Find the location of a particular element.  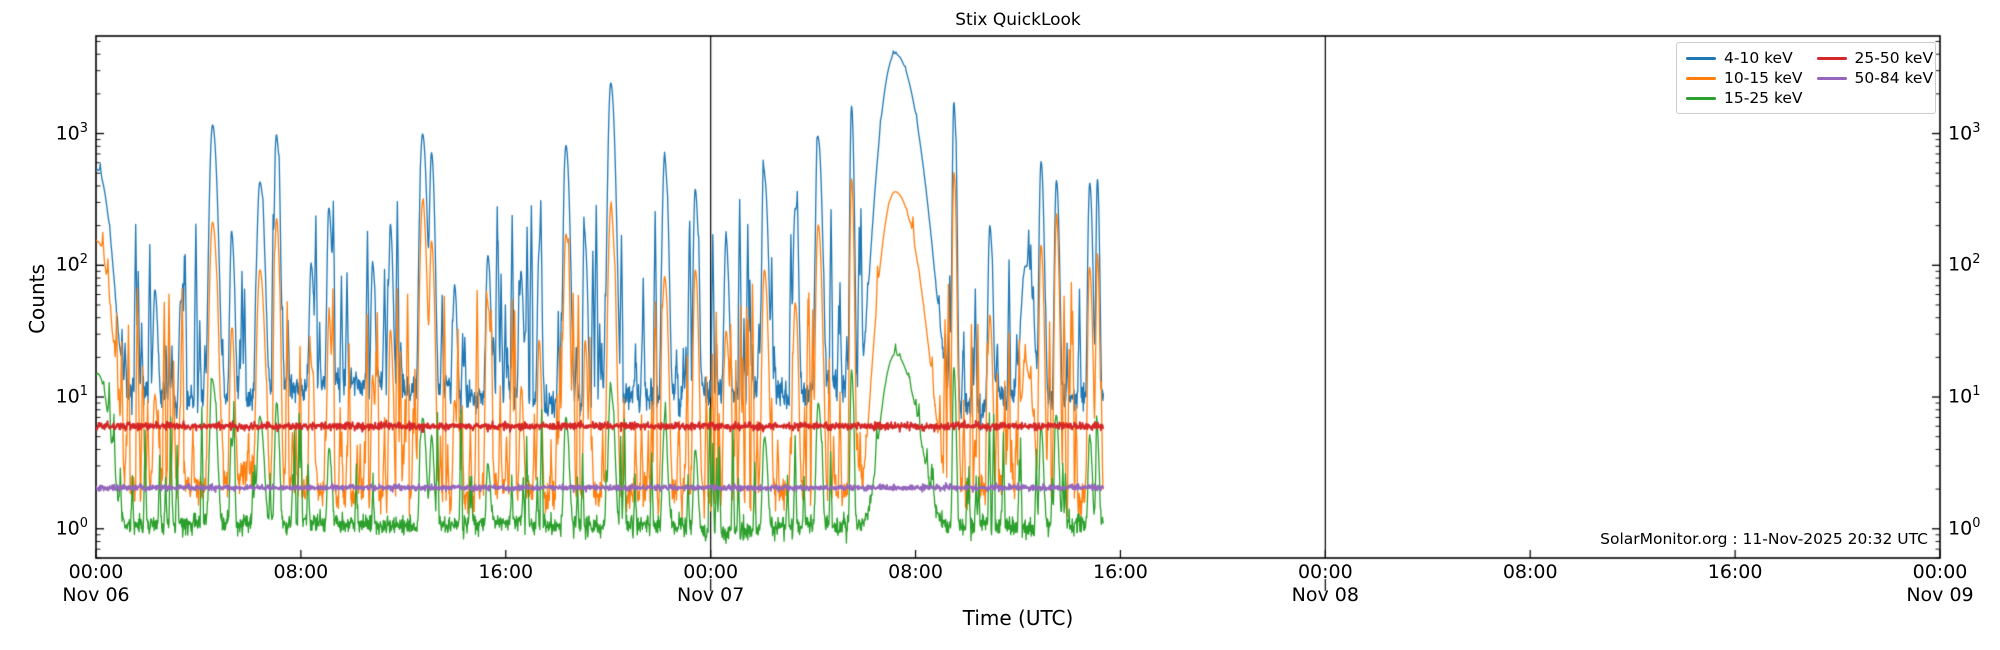

source-watermark: SolarMonitor.org : 11-Nov-2025 20:32 UTC is located at coordinates (1764, 539).